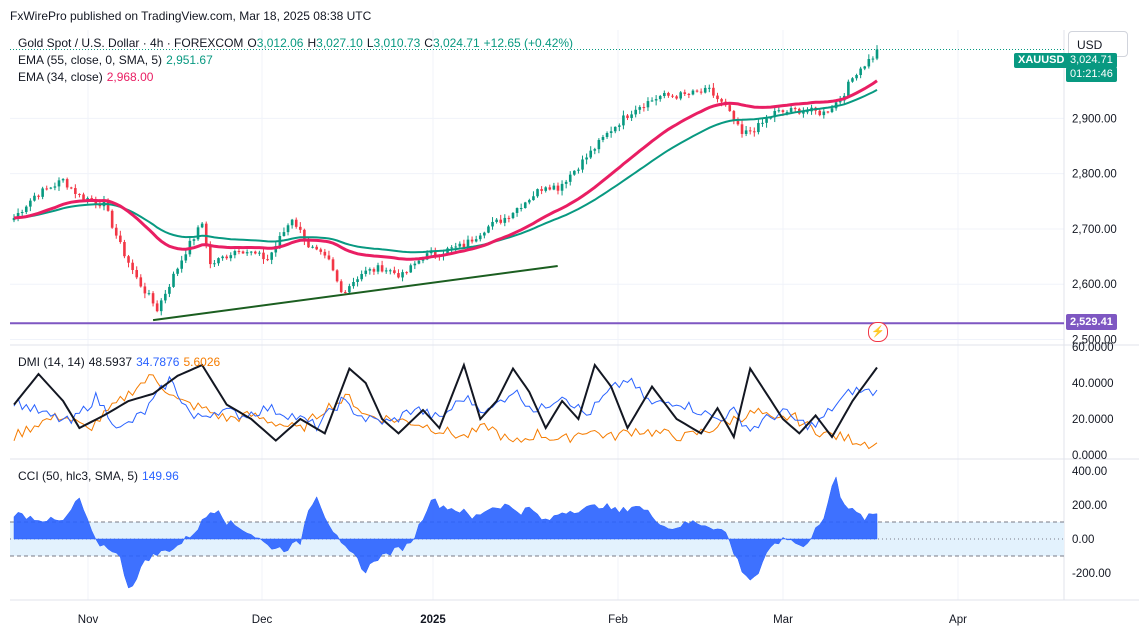 The height and width of the screenshot is (635, 1139). Describe the element at coordinates (1093, 348) in the screenshot. I see `dmi-axis-label: 60.0000` at that location.